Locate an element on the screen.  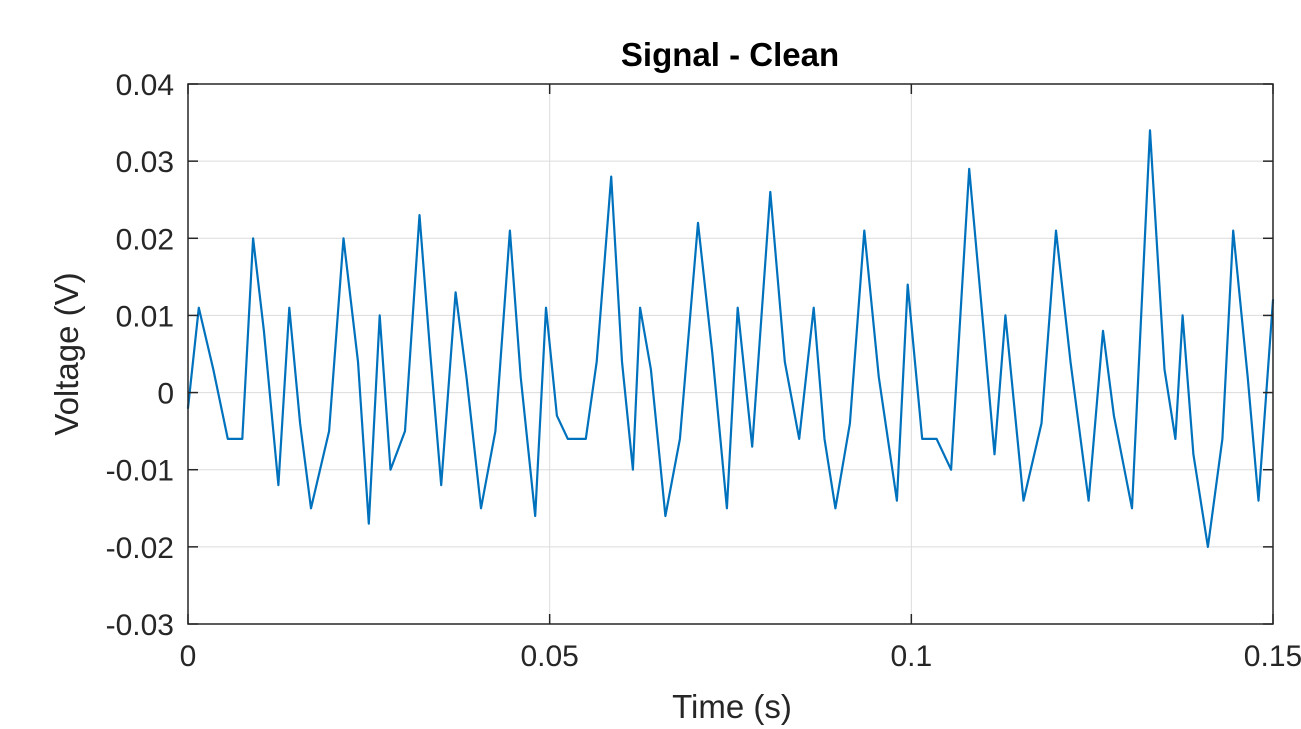
y-tick-label: 0.01 is located at coordinates (145, 316).